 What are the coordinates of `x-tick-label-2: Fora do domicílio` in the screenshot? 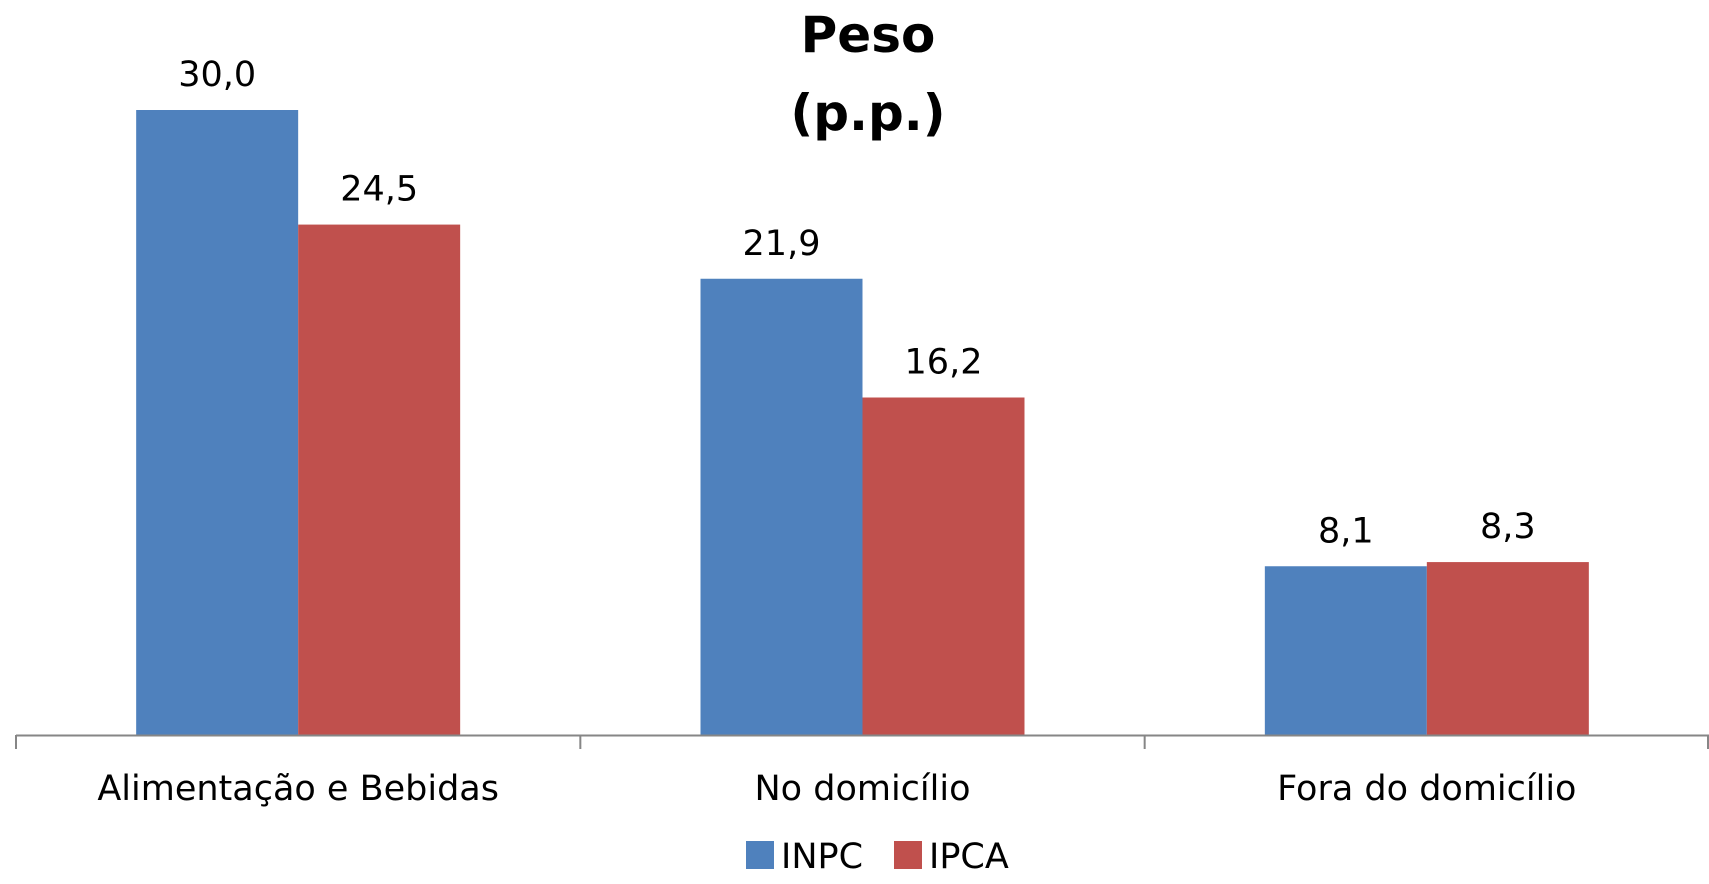 It's located at (1426, 789).